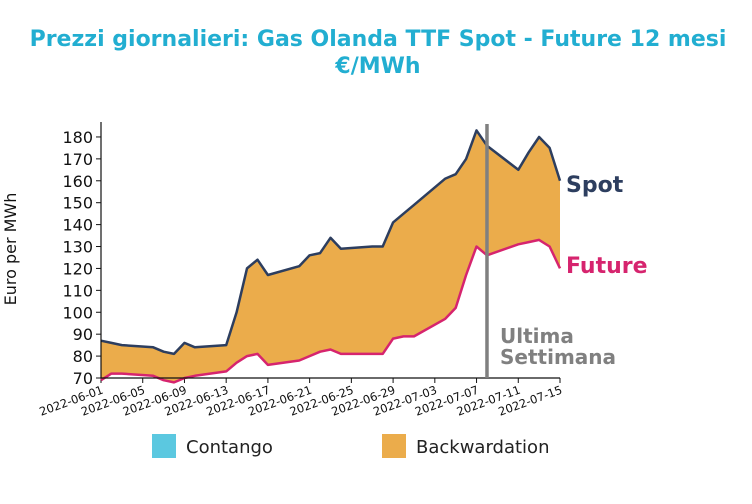  What do you see at coordinates (350, 446) in the screenshot?
I see `legend: Contango Backwardation` at bounding box center [350, 446].